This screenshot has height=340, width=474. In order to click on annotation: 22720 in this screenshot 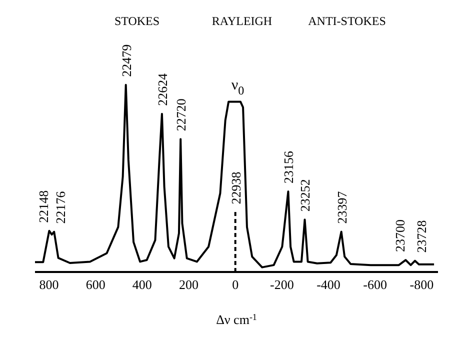, I will do `click(181, 115)`.